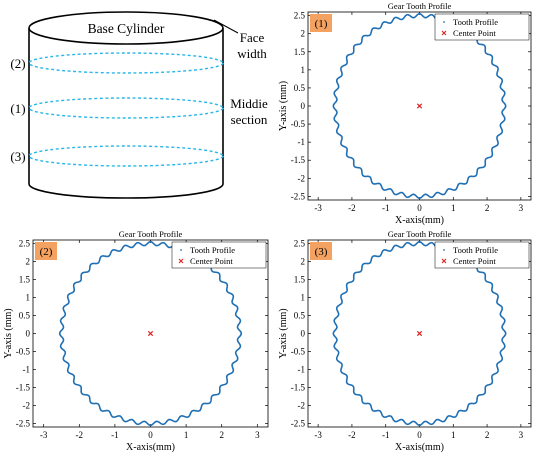  I want to click on section-label-1: (1), so click(17, 108).